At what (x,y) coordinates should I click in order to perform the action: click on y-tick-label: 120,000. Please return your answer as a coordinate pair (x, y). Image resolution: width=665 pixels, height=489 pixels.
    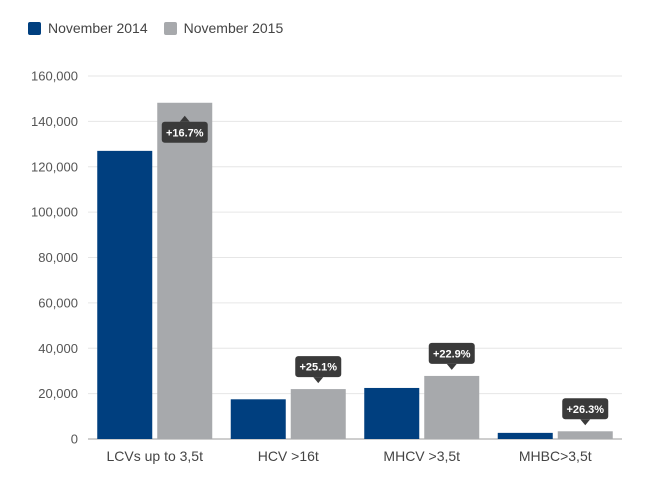
    Looking at the image, I should click on (54, 166).